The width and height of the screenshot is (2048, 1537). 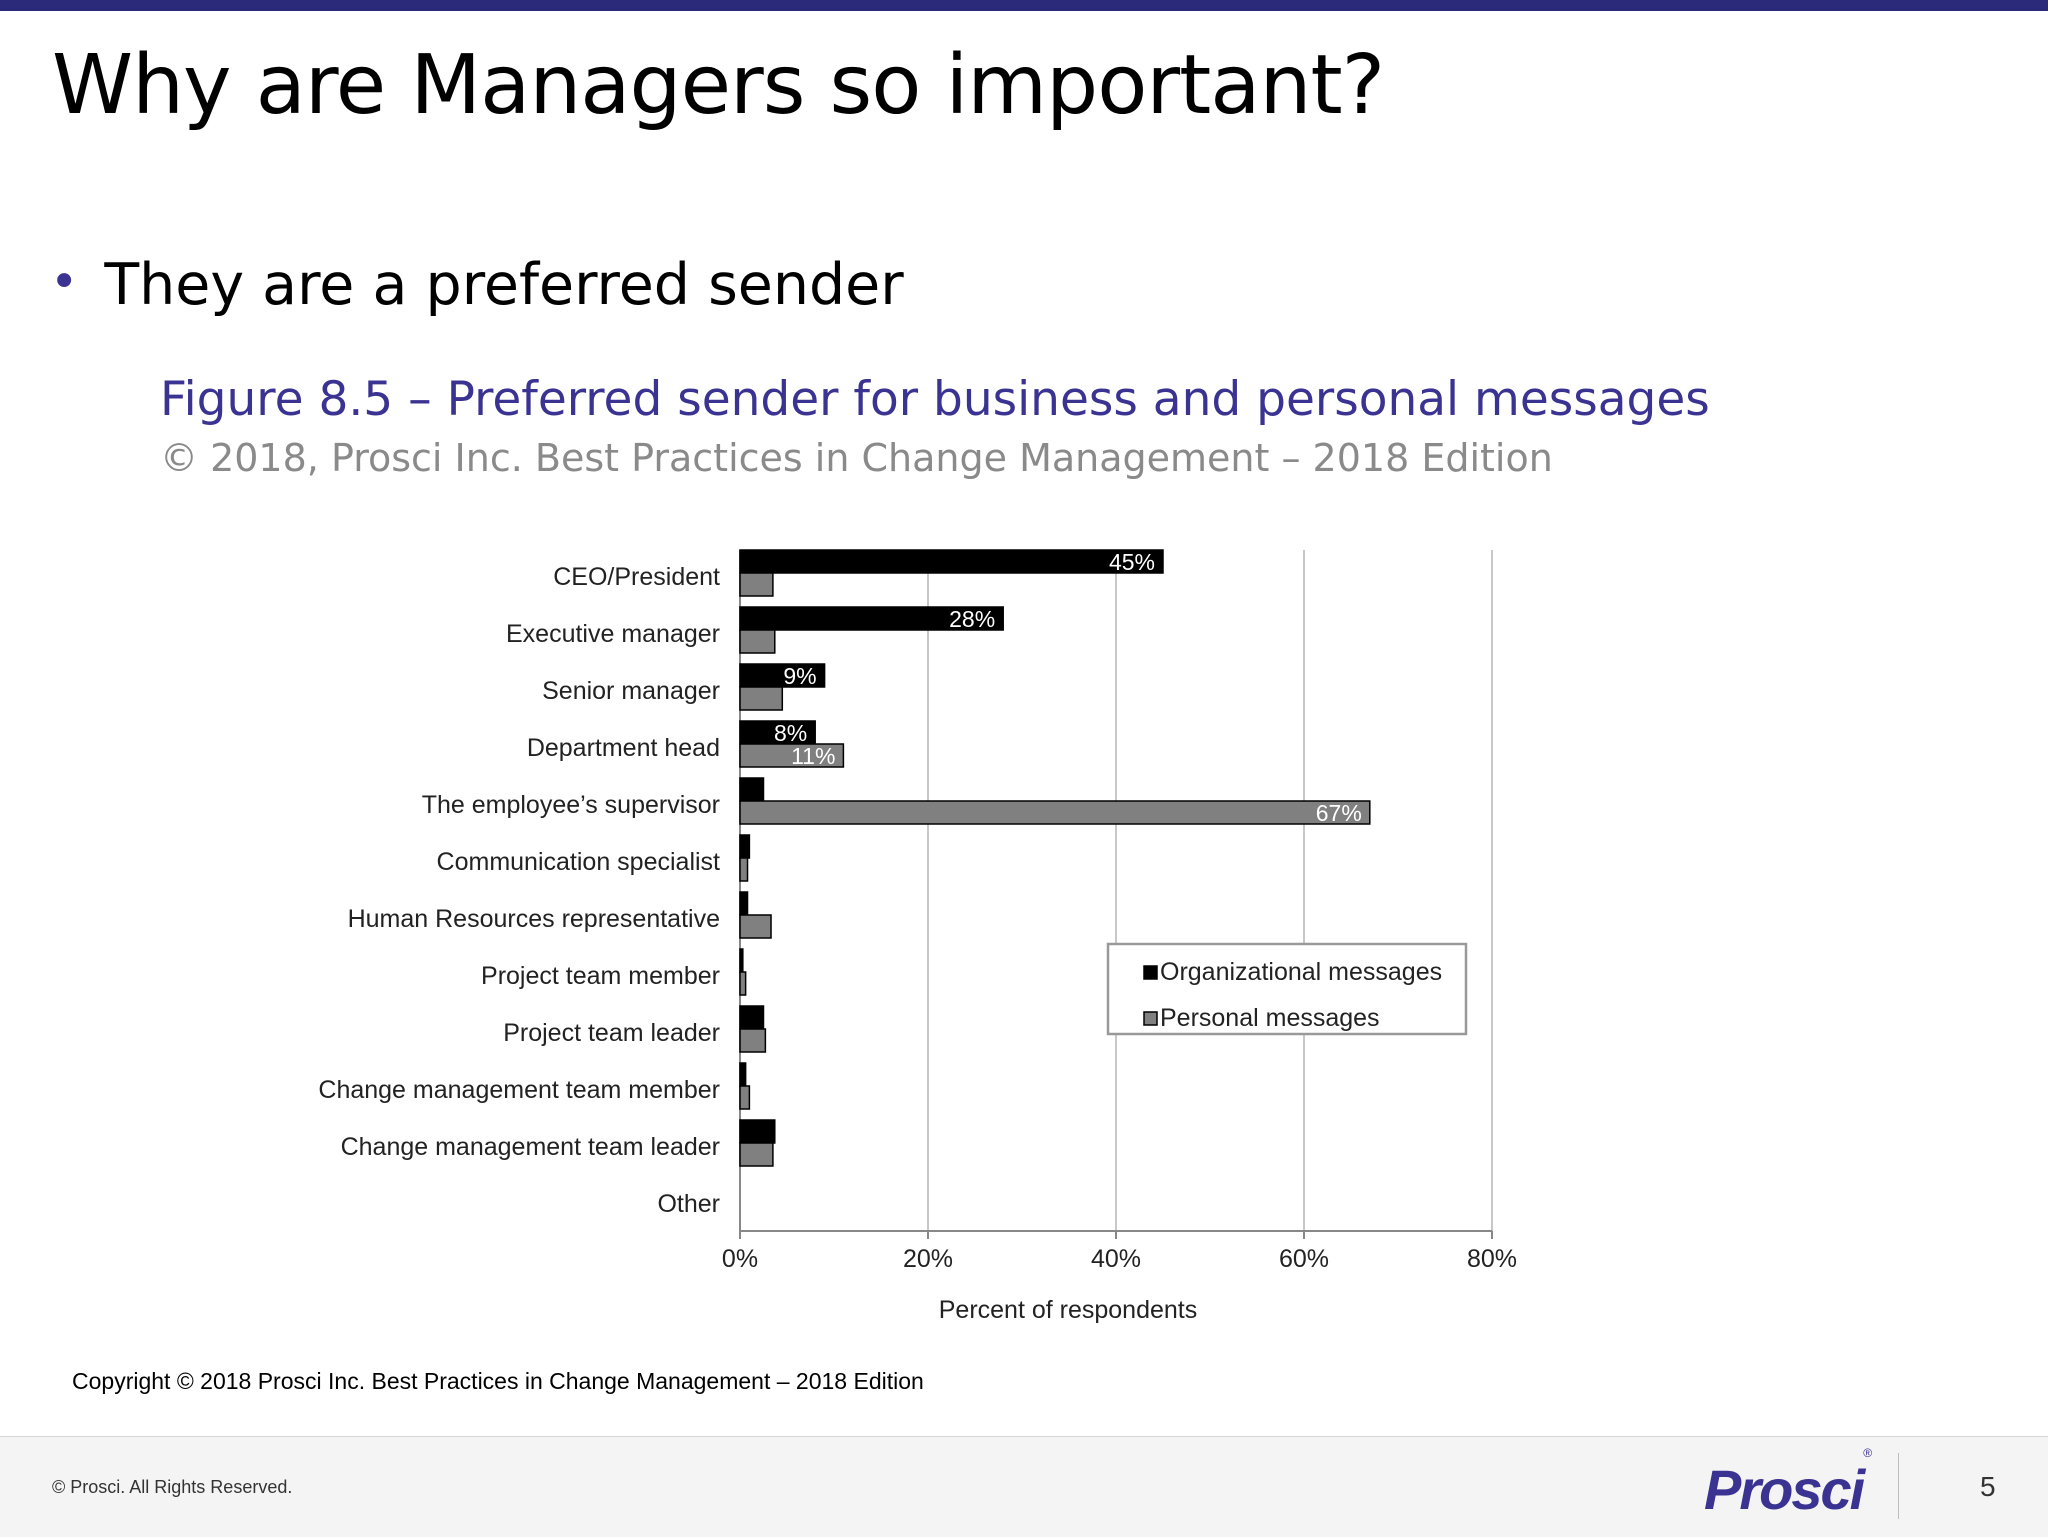 I want to click on category-label: Department head, so click(x=623, y=748).